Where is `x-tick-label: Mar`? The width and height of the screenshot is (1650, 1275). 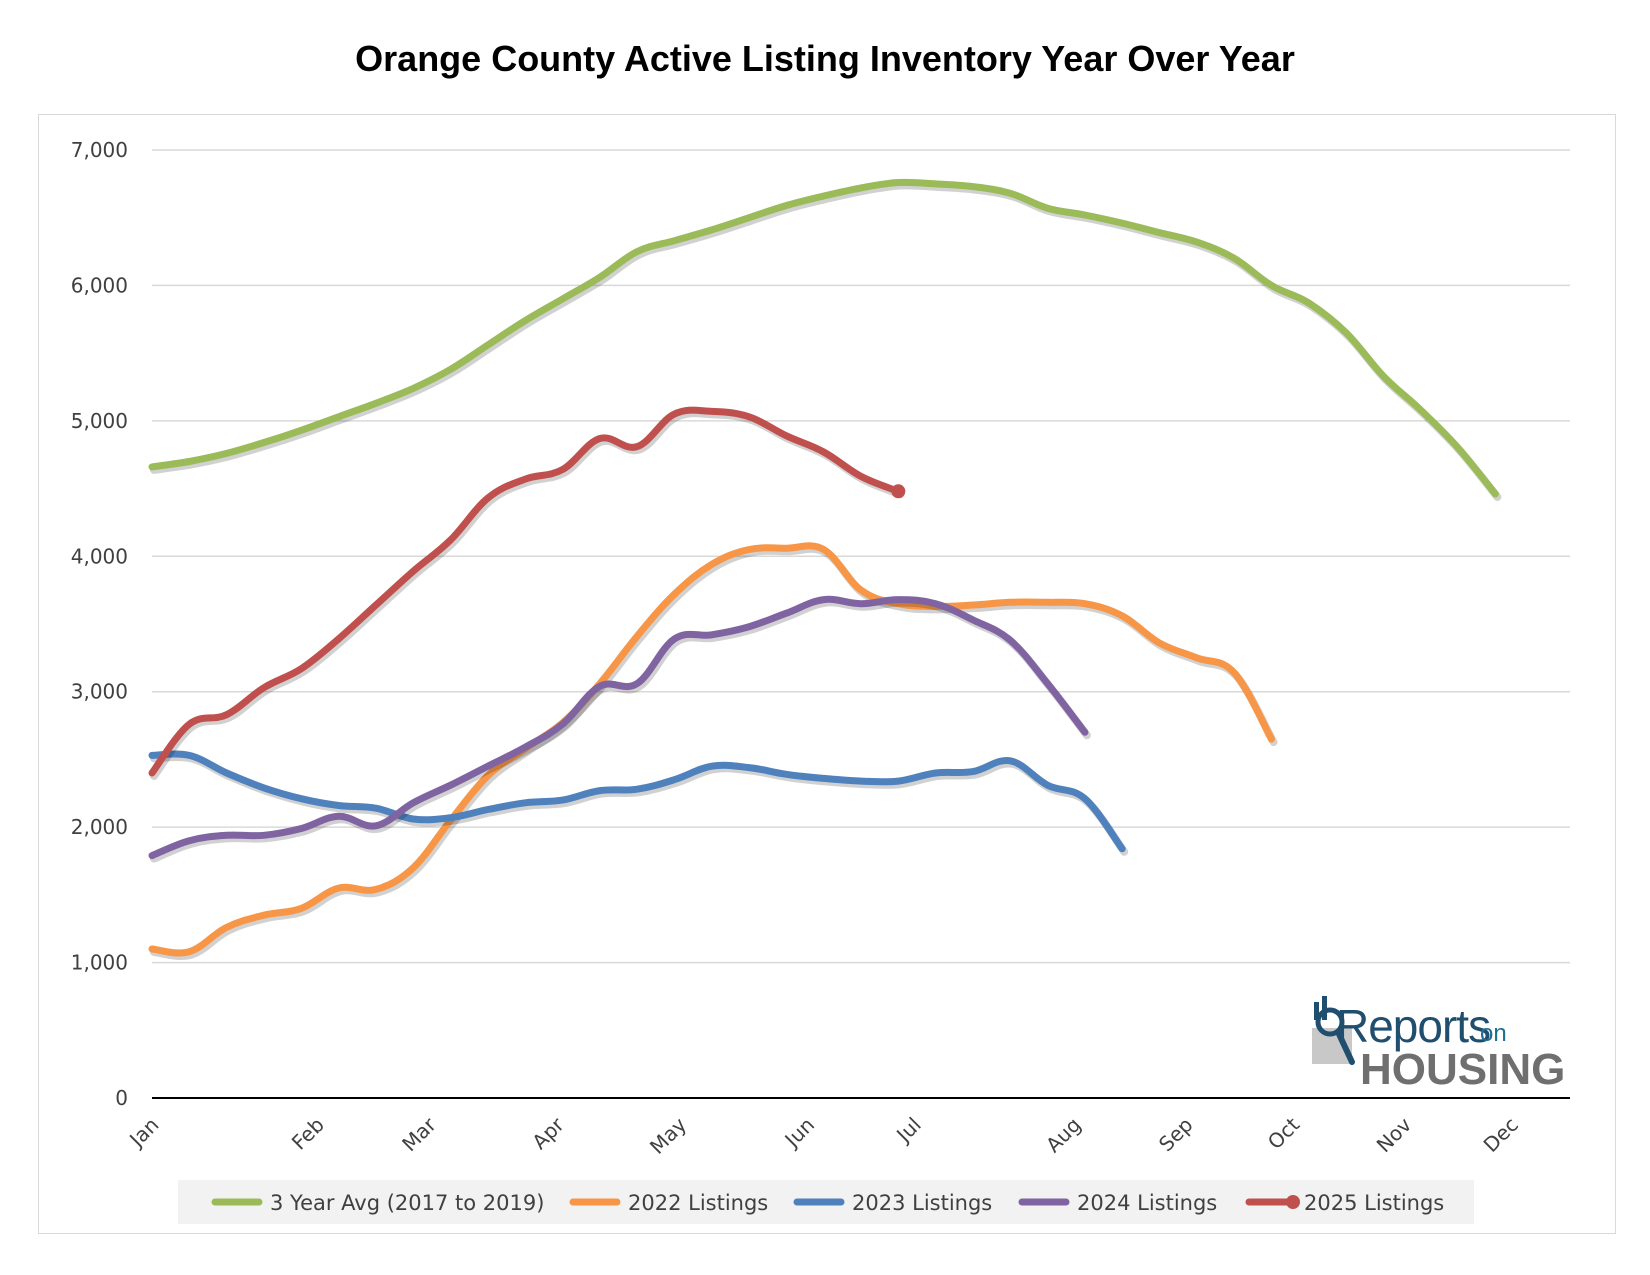 x-tick-label: Mar is located at coordinates (419, 1134).